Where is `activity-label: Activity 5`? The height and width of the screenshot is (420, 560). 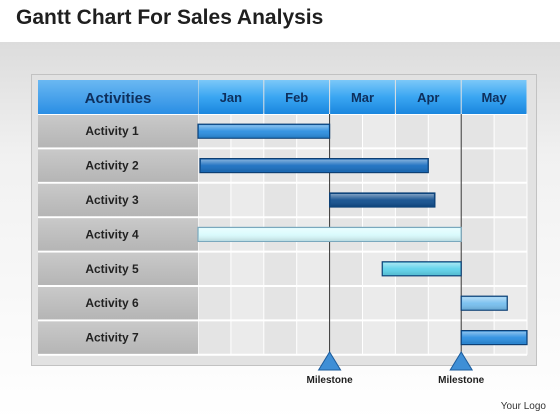 activity-label: Activity 5 is located at coordinates (112, 269).